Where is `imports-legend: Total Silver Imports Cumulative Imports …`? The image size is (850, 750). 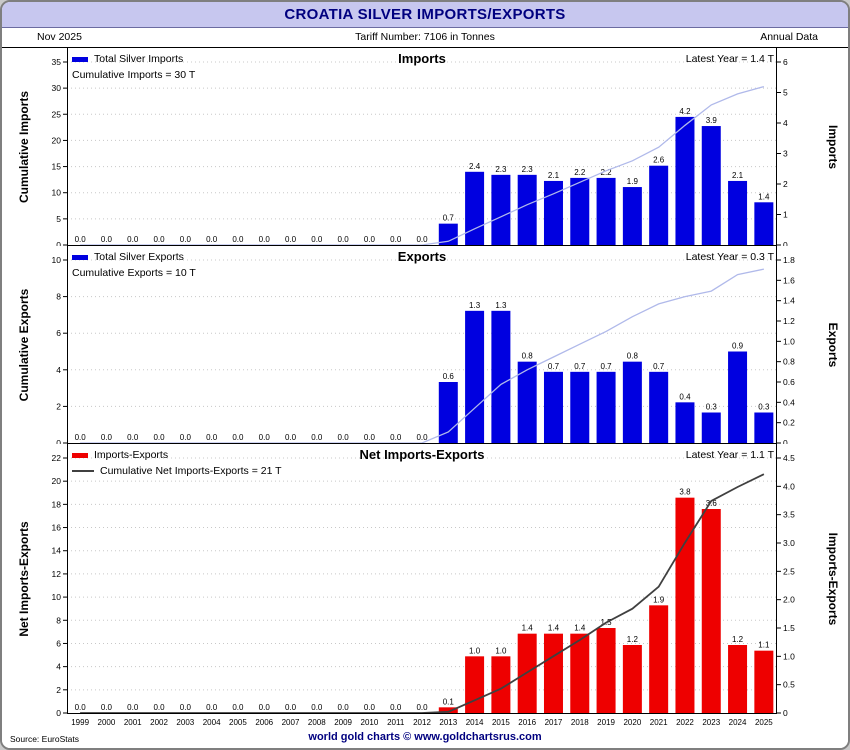
imports-legend: Total Silver Imports Cumulative Imports … is located at coordinates (133, 67).